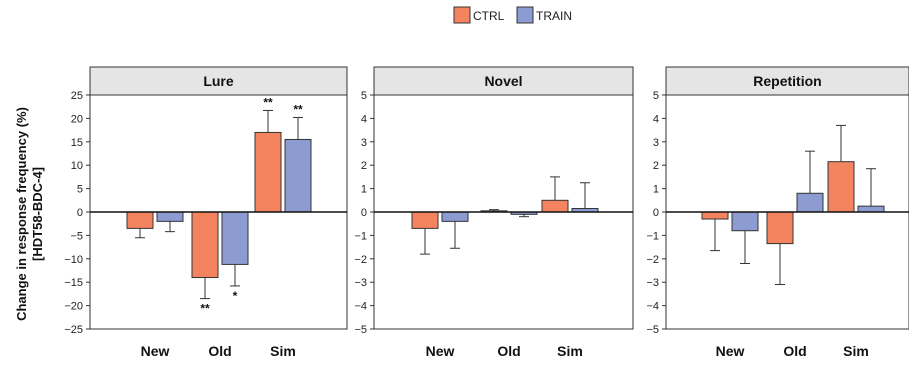  What do you see at coordinates (73, 307) in the screenshot?
I see `y-tick-label: −20` at bounding box center [73, 307].